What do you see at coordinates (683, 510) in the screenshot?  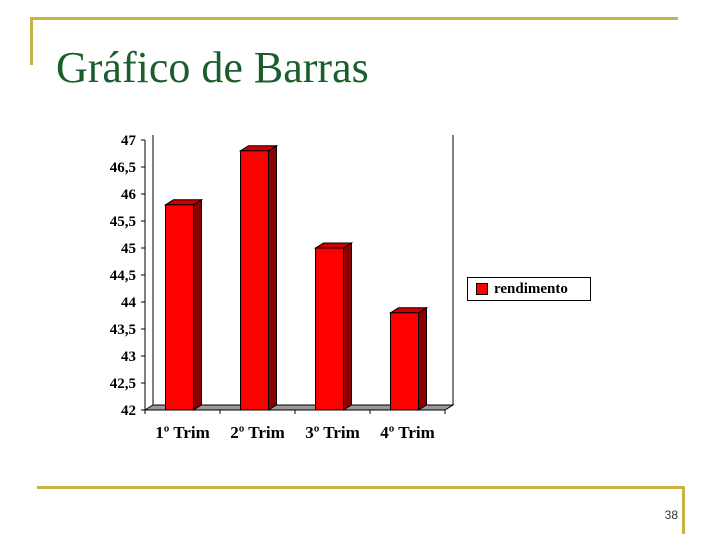 I see `decorative-right-line` at bounding box center [683, 510].